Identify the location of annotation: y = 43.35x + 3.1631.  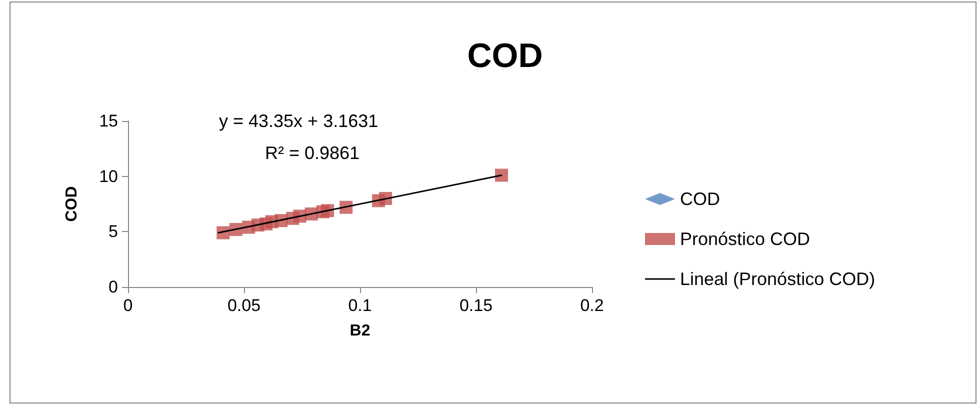
(298, 121).